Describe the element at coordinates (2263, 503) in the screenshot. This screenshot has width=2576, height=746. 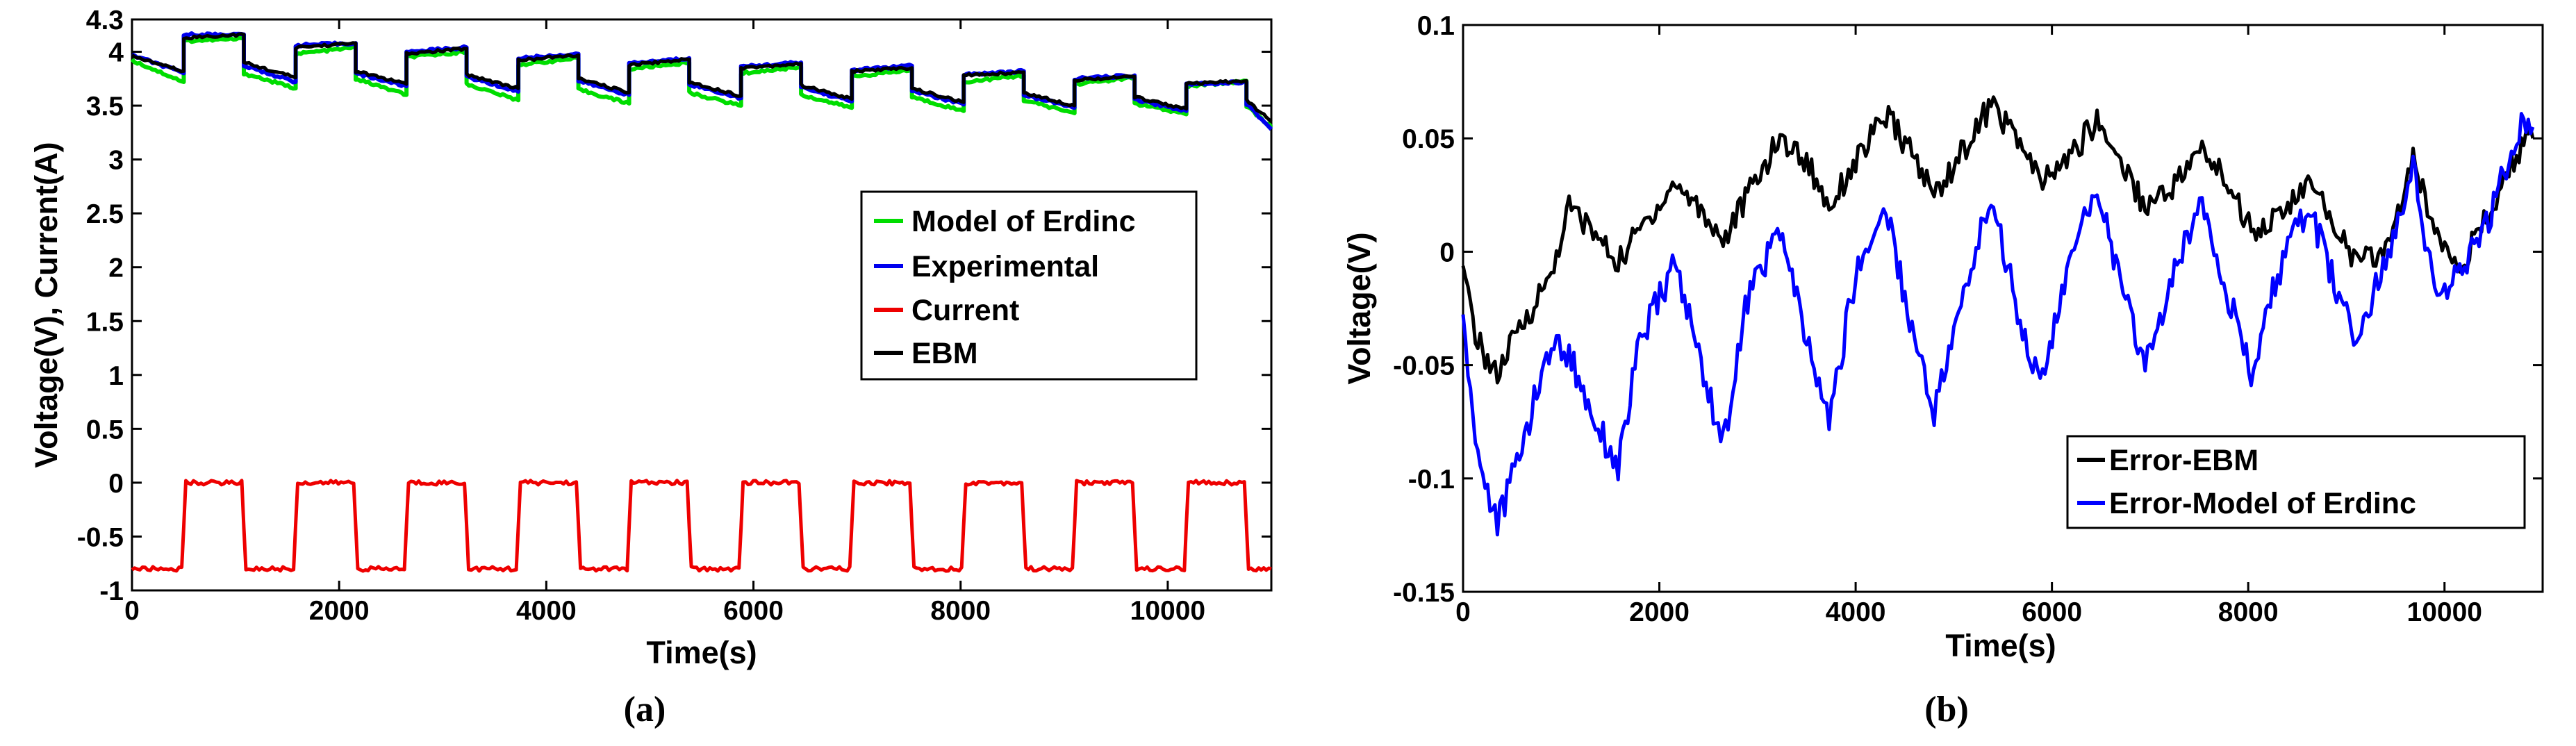
I see `legend-label-error-model-of-erdinc: Error-Model of Erdinc` at that location.